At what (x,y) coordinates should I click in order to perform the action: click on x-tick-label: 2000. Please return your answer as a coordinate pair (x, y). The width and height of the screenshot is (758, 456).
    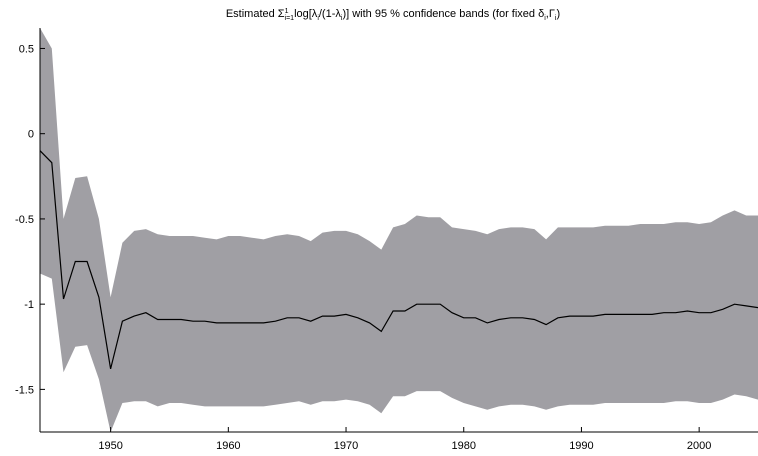
    Looking at the image, I should click on (699, 446).